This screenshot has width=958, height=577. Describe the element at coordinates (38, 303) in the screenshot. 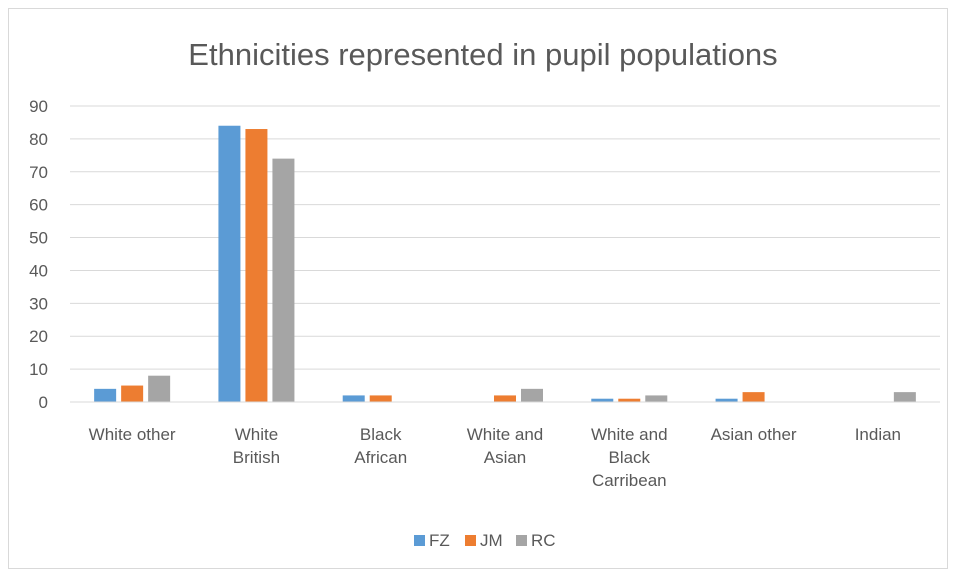

I see `y-tick-label: 30` at that location.